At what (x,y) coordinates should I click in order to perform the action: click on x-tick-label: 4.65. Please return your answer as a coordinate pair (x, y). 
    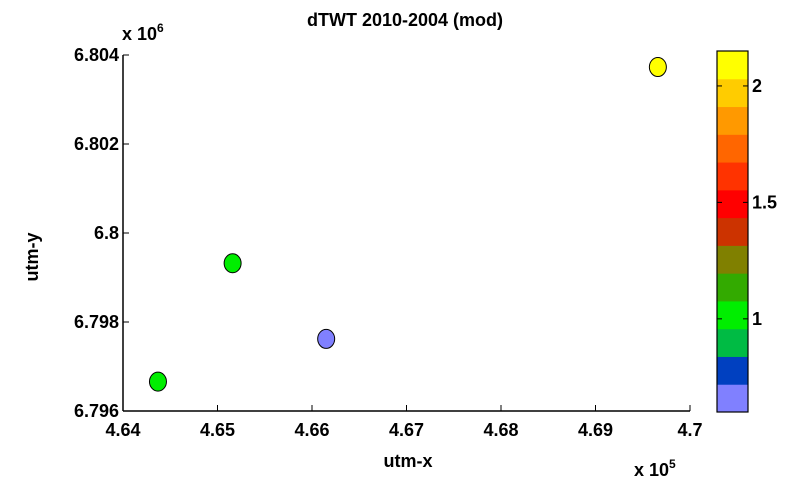
    Looking at the image, I should click on (217, 430).